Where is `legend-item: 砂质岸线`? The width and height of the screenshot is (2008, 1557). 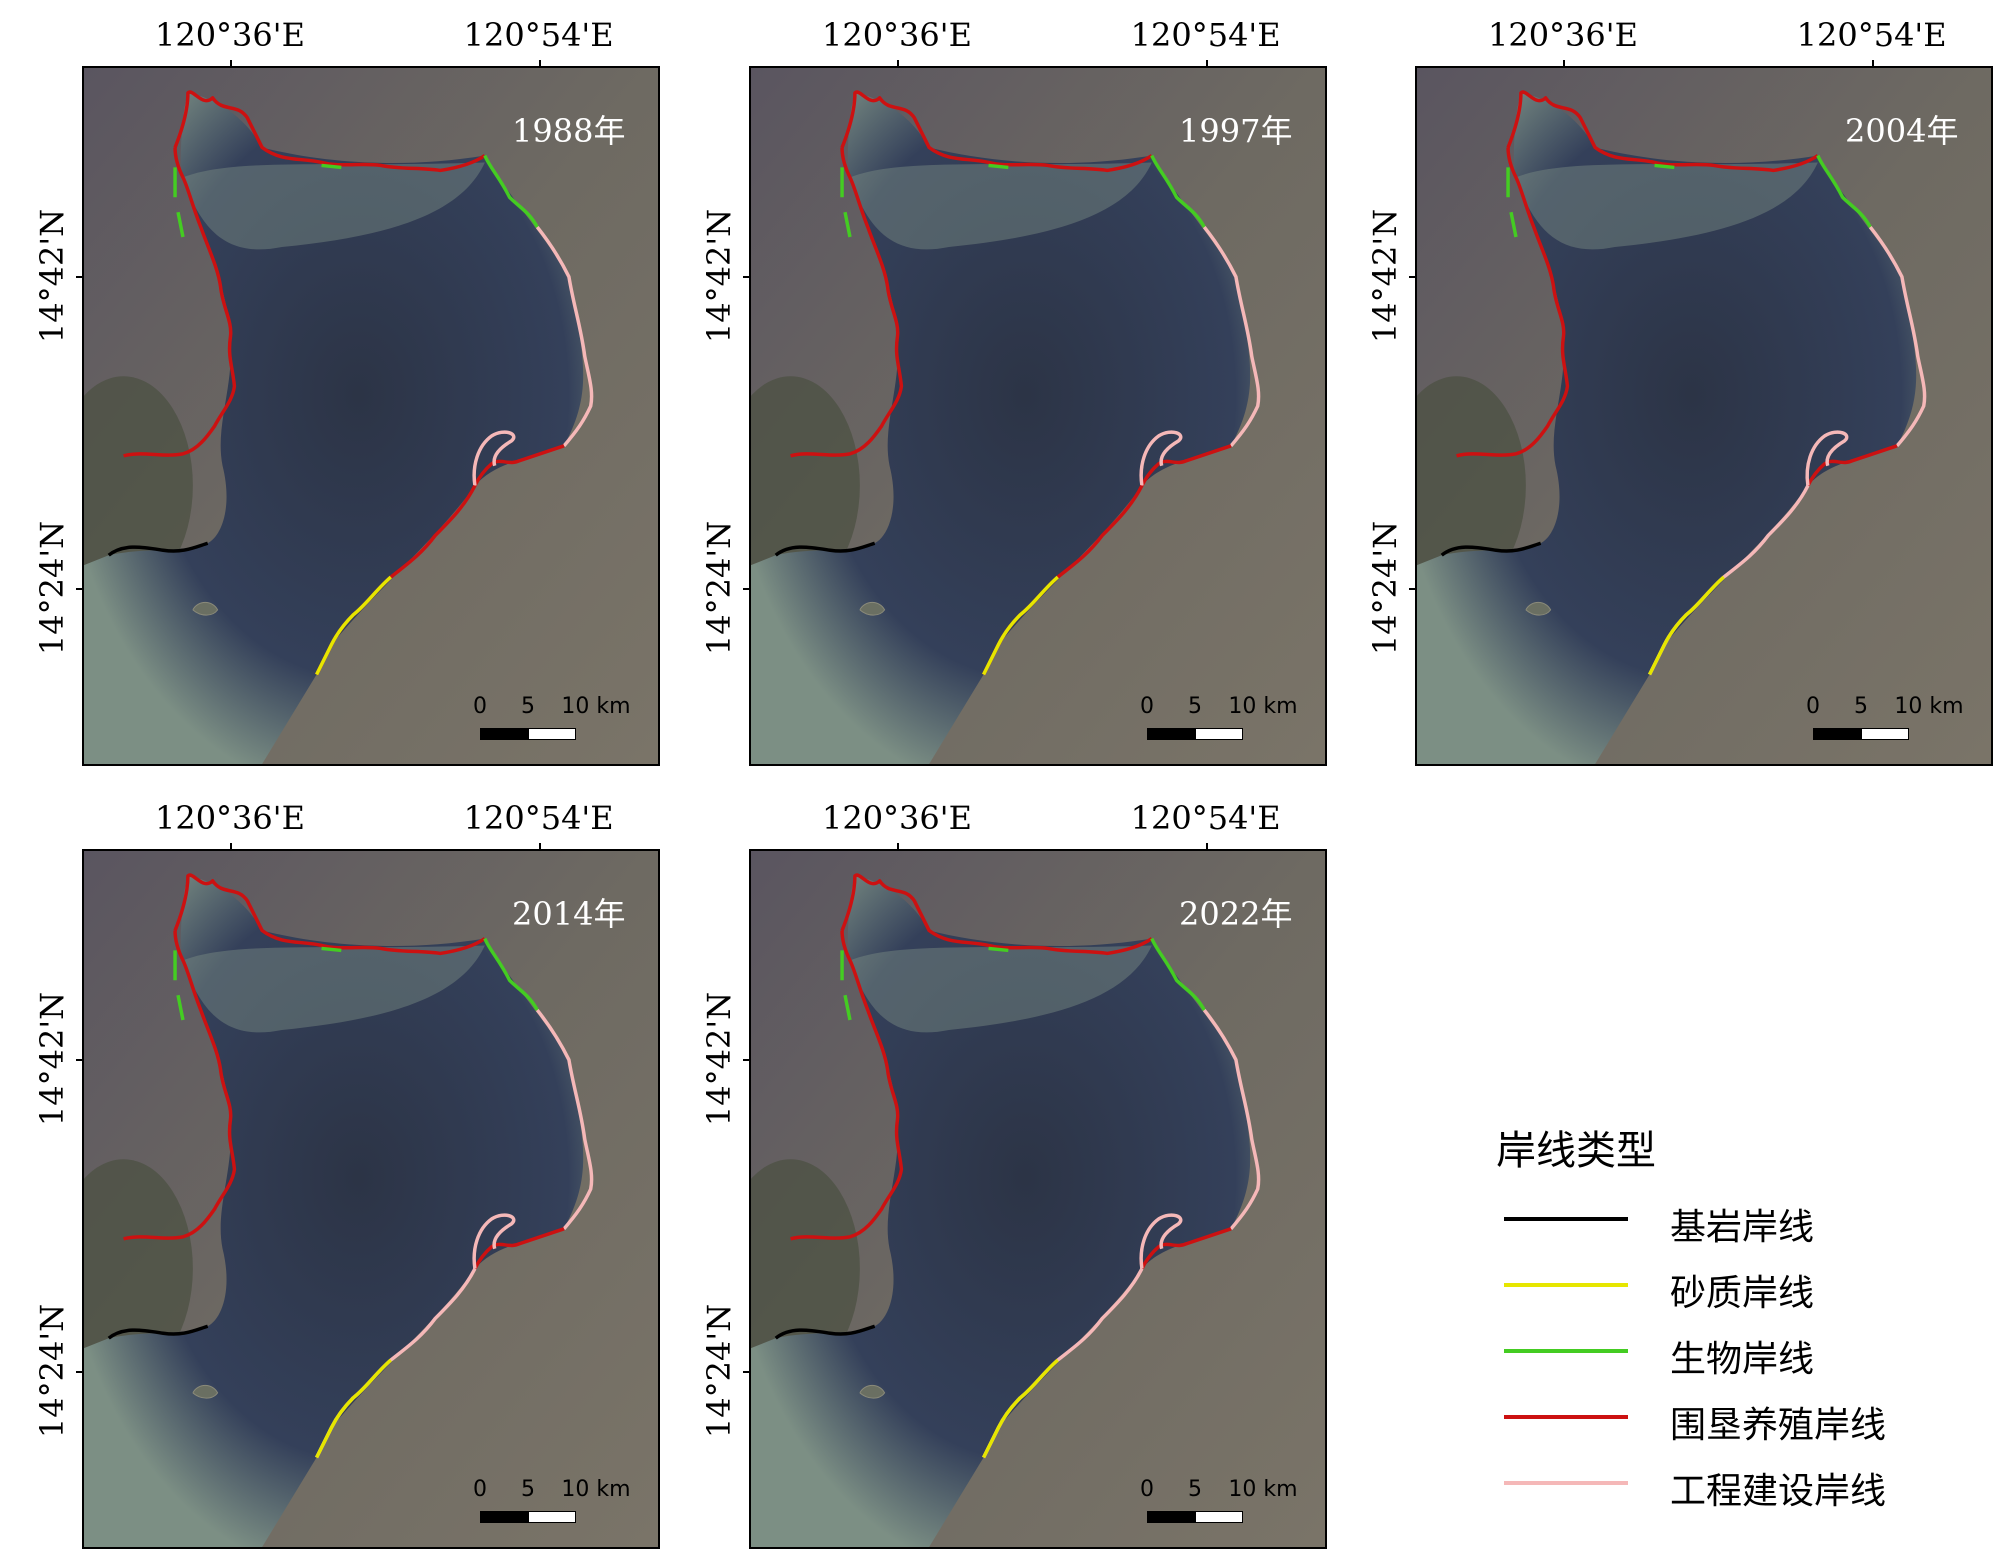
legend-item: 砂质岸线 is located at coordinates (1720, 1289).